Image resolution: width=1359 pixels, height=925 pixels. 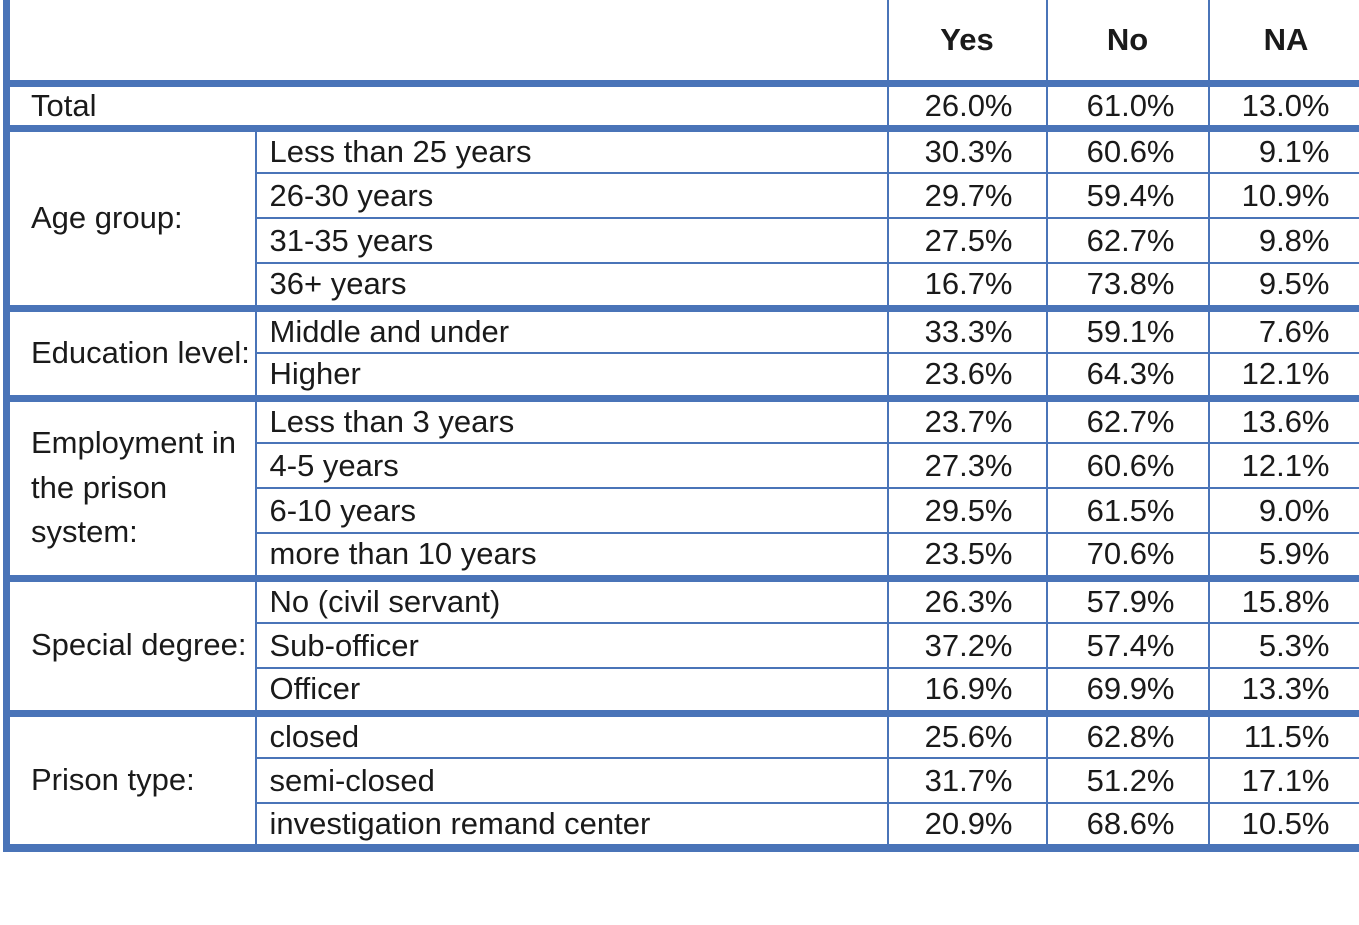 I want to click on row-label: investigation remand center, so click(x=571, y=825).